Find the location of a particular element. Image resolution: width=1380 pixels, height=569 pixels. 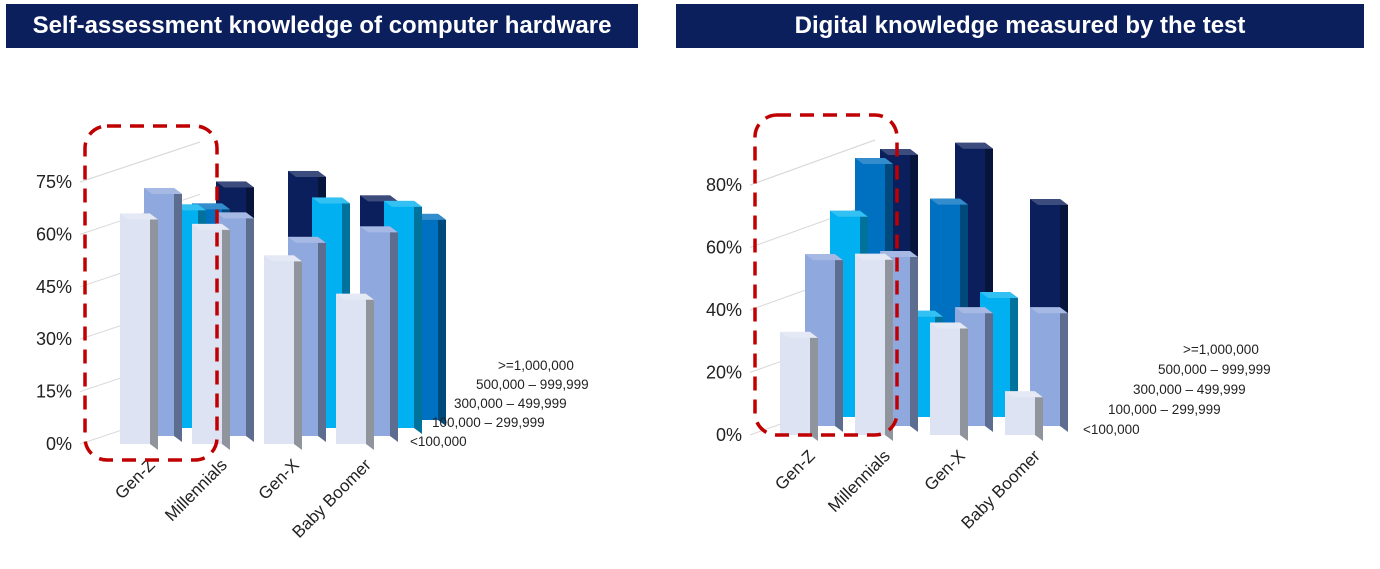

y-tick-label: 30% is located at coordinates (54, 339).